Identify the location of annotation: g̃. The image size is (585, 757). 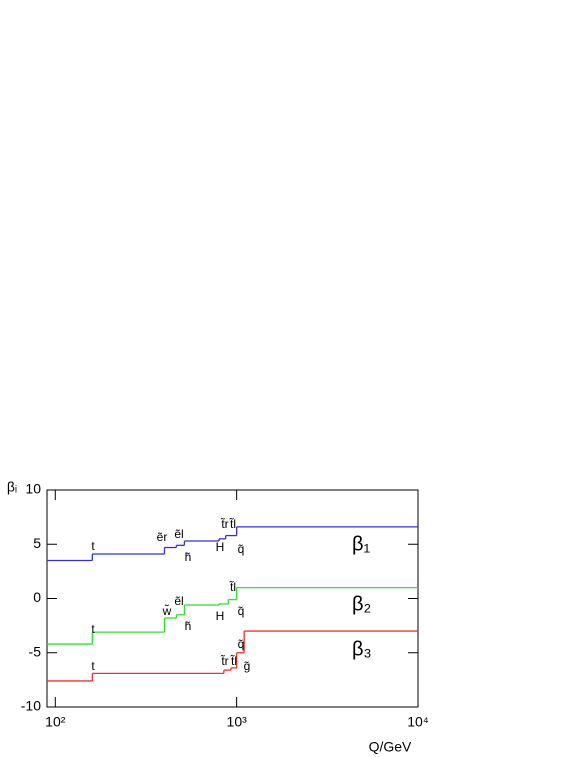
(247, 666).